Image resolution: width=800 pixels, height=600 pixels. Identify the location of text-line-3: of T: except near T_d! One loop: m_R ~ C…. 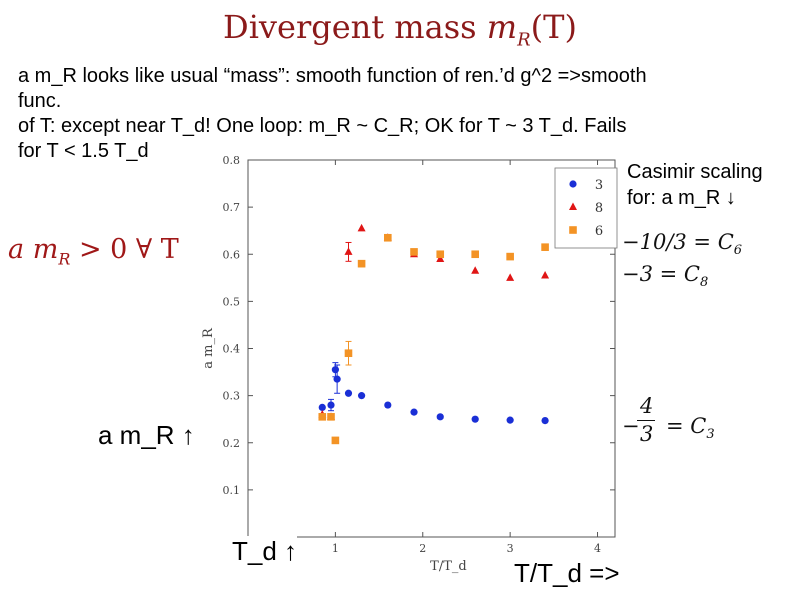
(322, 126).